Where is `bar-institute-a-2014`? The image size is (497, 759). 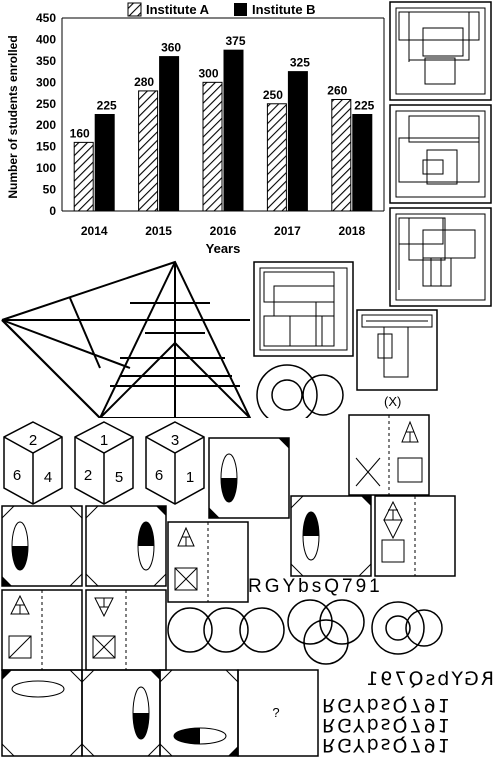
bar-institute-a-2014 is located at coordinates (83, 176).